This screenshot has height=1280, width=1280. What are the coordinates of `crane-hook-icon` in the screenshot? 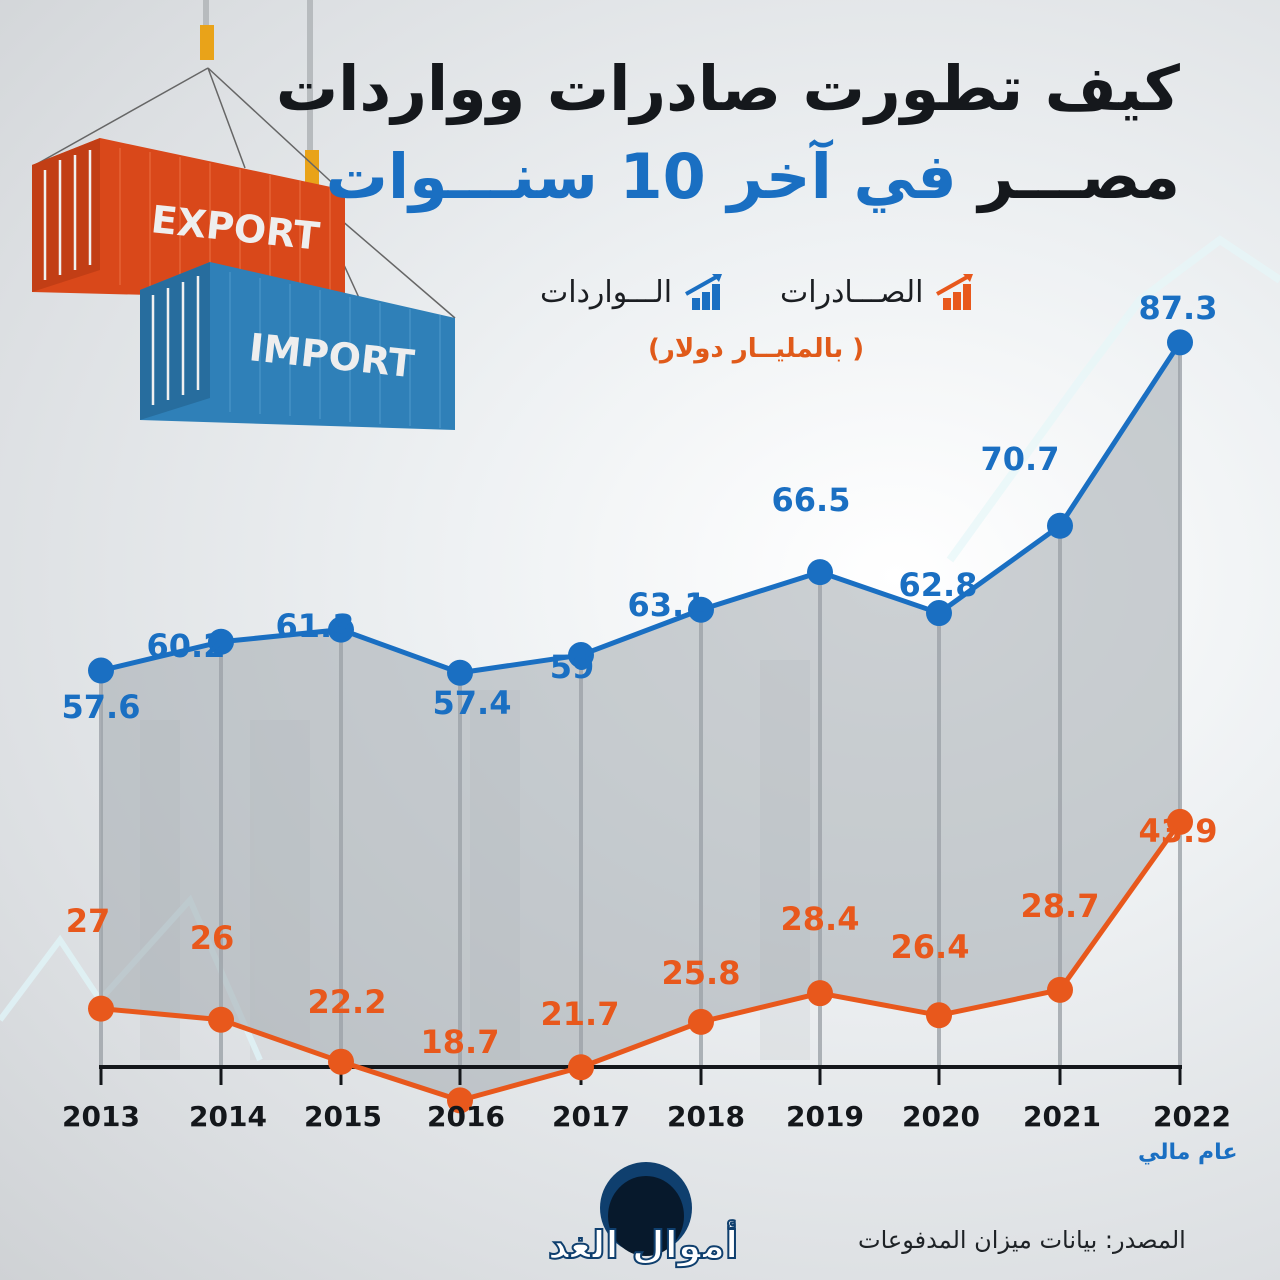 It's located at (207, 42).